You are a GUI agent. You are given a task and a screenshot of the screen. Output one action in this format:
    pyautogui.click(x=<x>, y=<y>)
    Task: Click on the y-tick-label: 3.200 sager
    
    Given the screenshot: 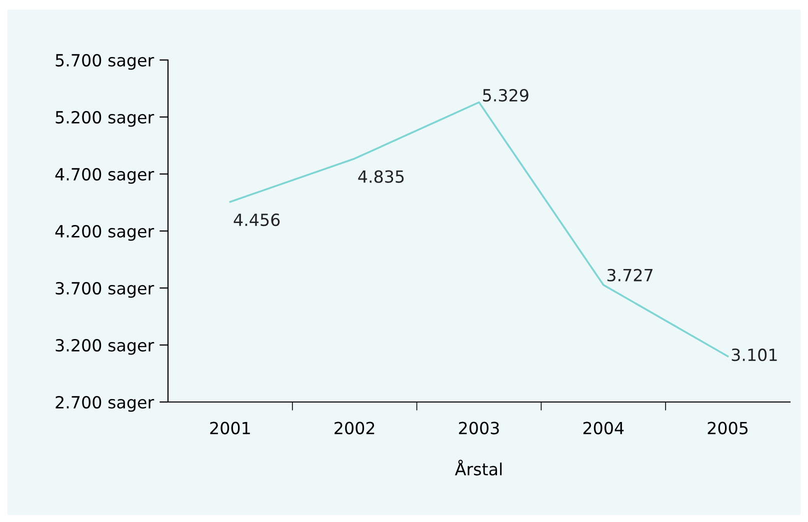 What is the action you would take?
    pyautogui.click(x=105, y=346)
    